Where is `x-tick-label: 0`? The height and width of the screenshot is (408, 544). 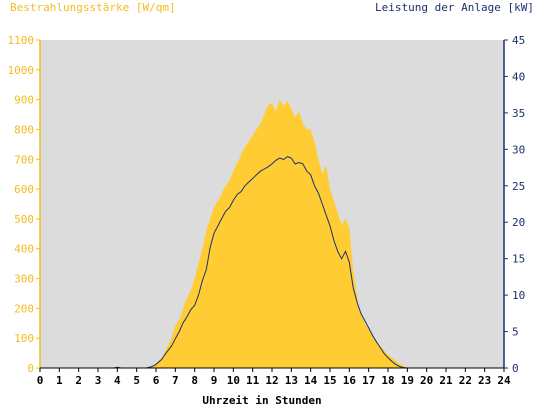
x-tick-label: 0 is located at coordinates (40, 380).